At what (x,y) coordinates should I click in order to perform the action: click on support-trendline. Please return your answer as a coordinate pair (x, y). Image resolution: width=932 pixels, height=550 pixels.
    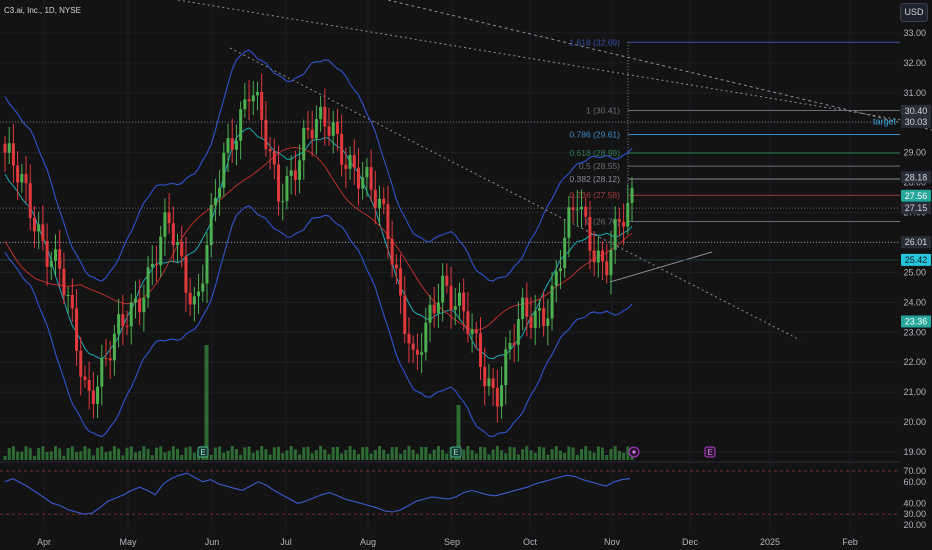
    Looking at the image, I should click on (661, 267).